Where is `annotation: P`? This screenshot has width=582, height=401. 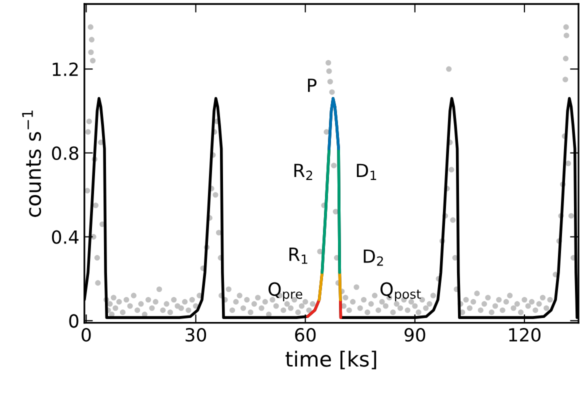 annotation: P is located at coordinates (312, 85).